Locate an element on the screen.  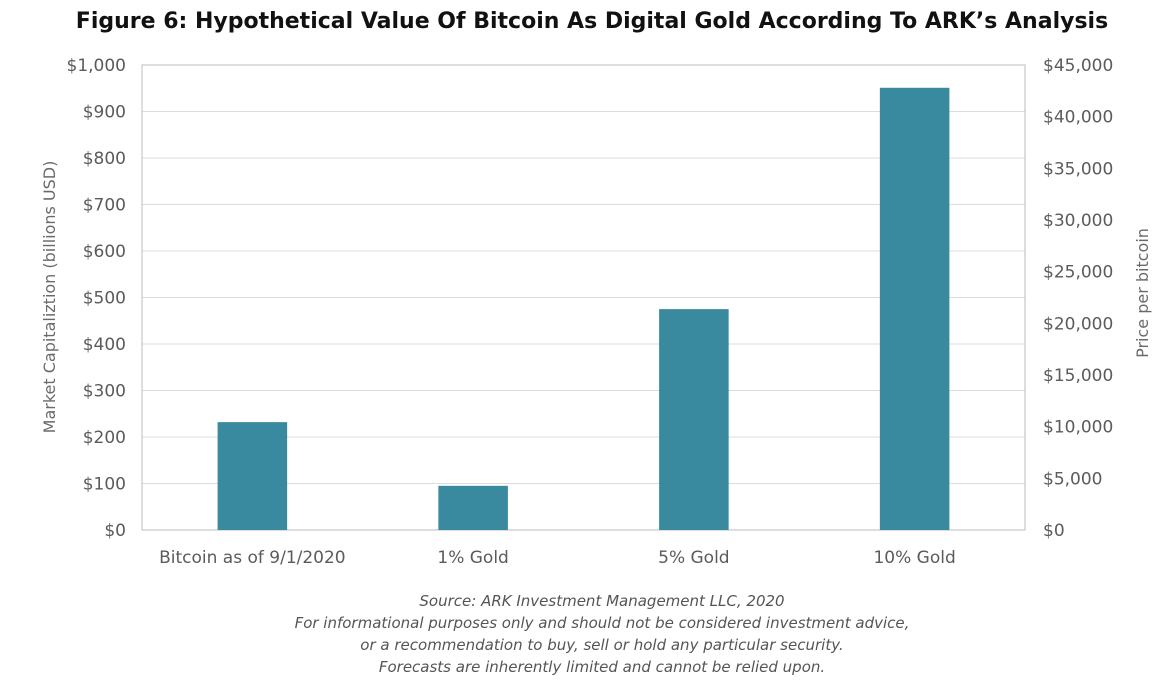
right-tick-label: $40,000 is located at coordinates (1078, 118).